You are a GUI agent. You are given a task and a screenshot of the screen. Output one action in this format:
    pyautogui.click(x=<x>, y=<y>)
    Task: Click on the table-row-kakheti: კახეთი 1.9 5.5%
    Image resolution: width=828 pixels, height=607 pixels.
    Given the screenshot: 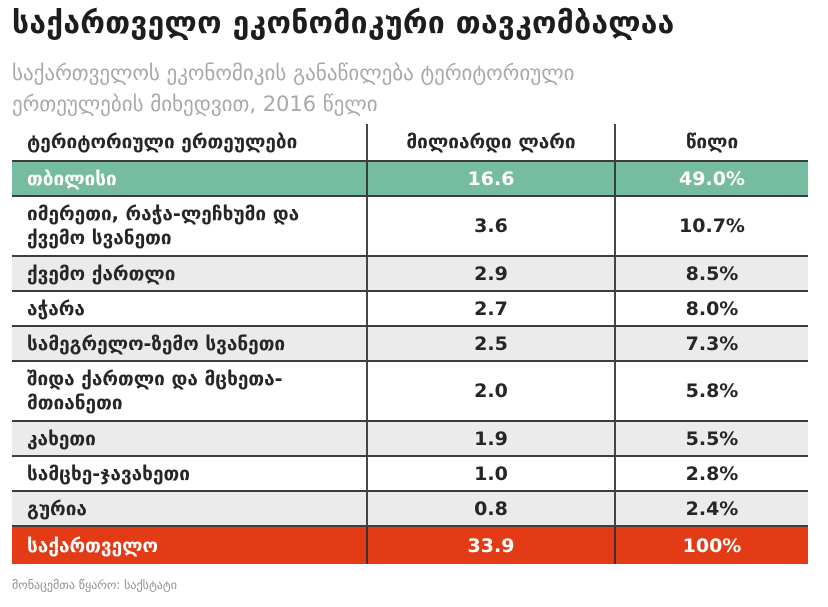 What is the action you would take?
    pyautogui.click(x=410, y=437)
    